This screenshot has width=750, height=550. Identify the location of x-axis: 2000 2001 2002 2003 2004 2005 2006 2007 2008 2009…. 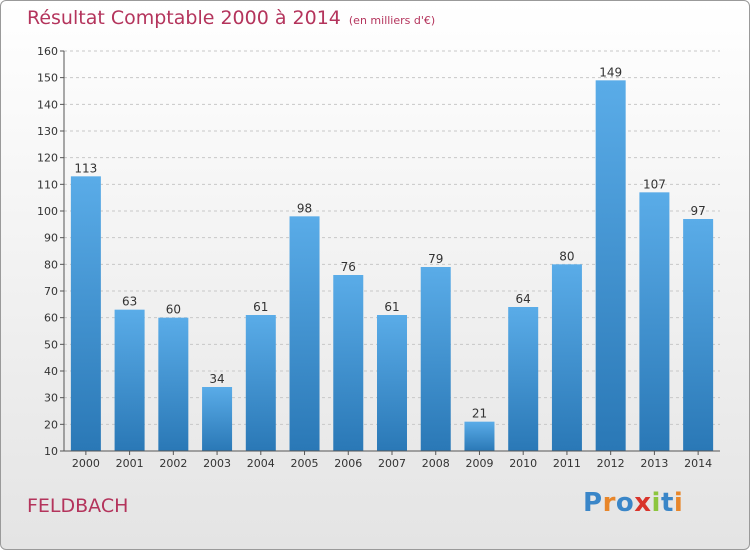
(392, 460).